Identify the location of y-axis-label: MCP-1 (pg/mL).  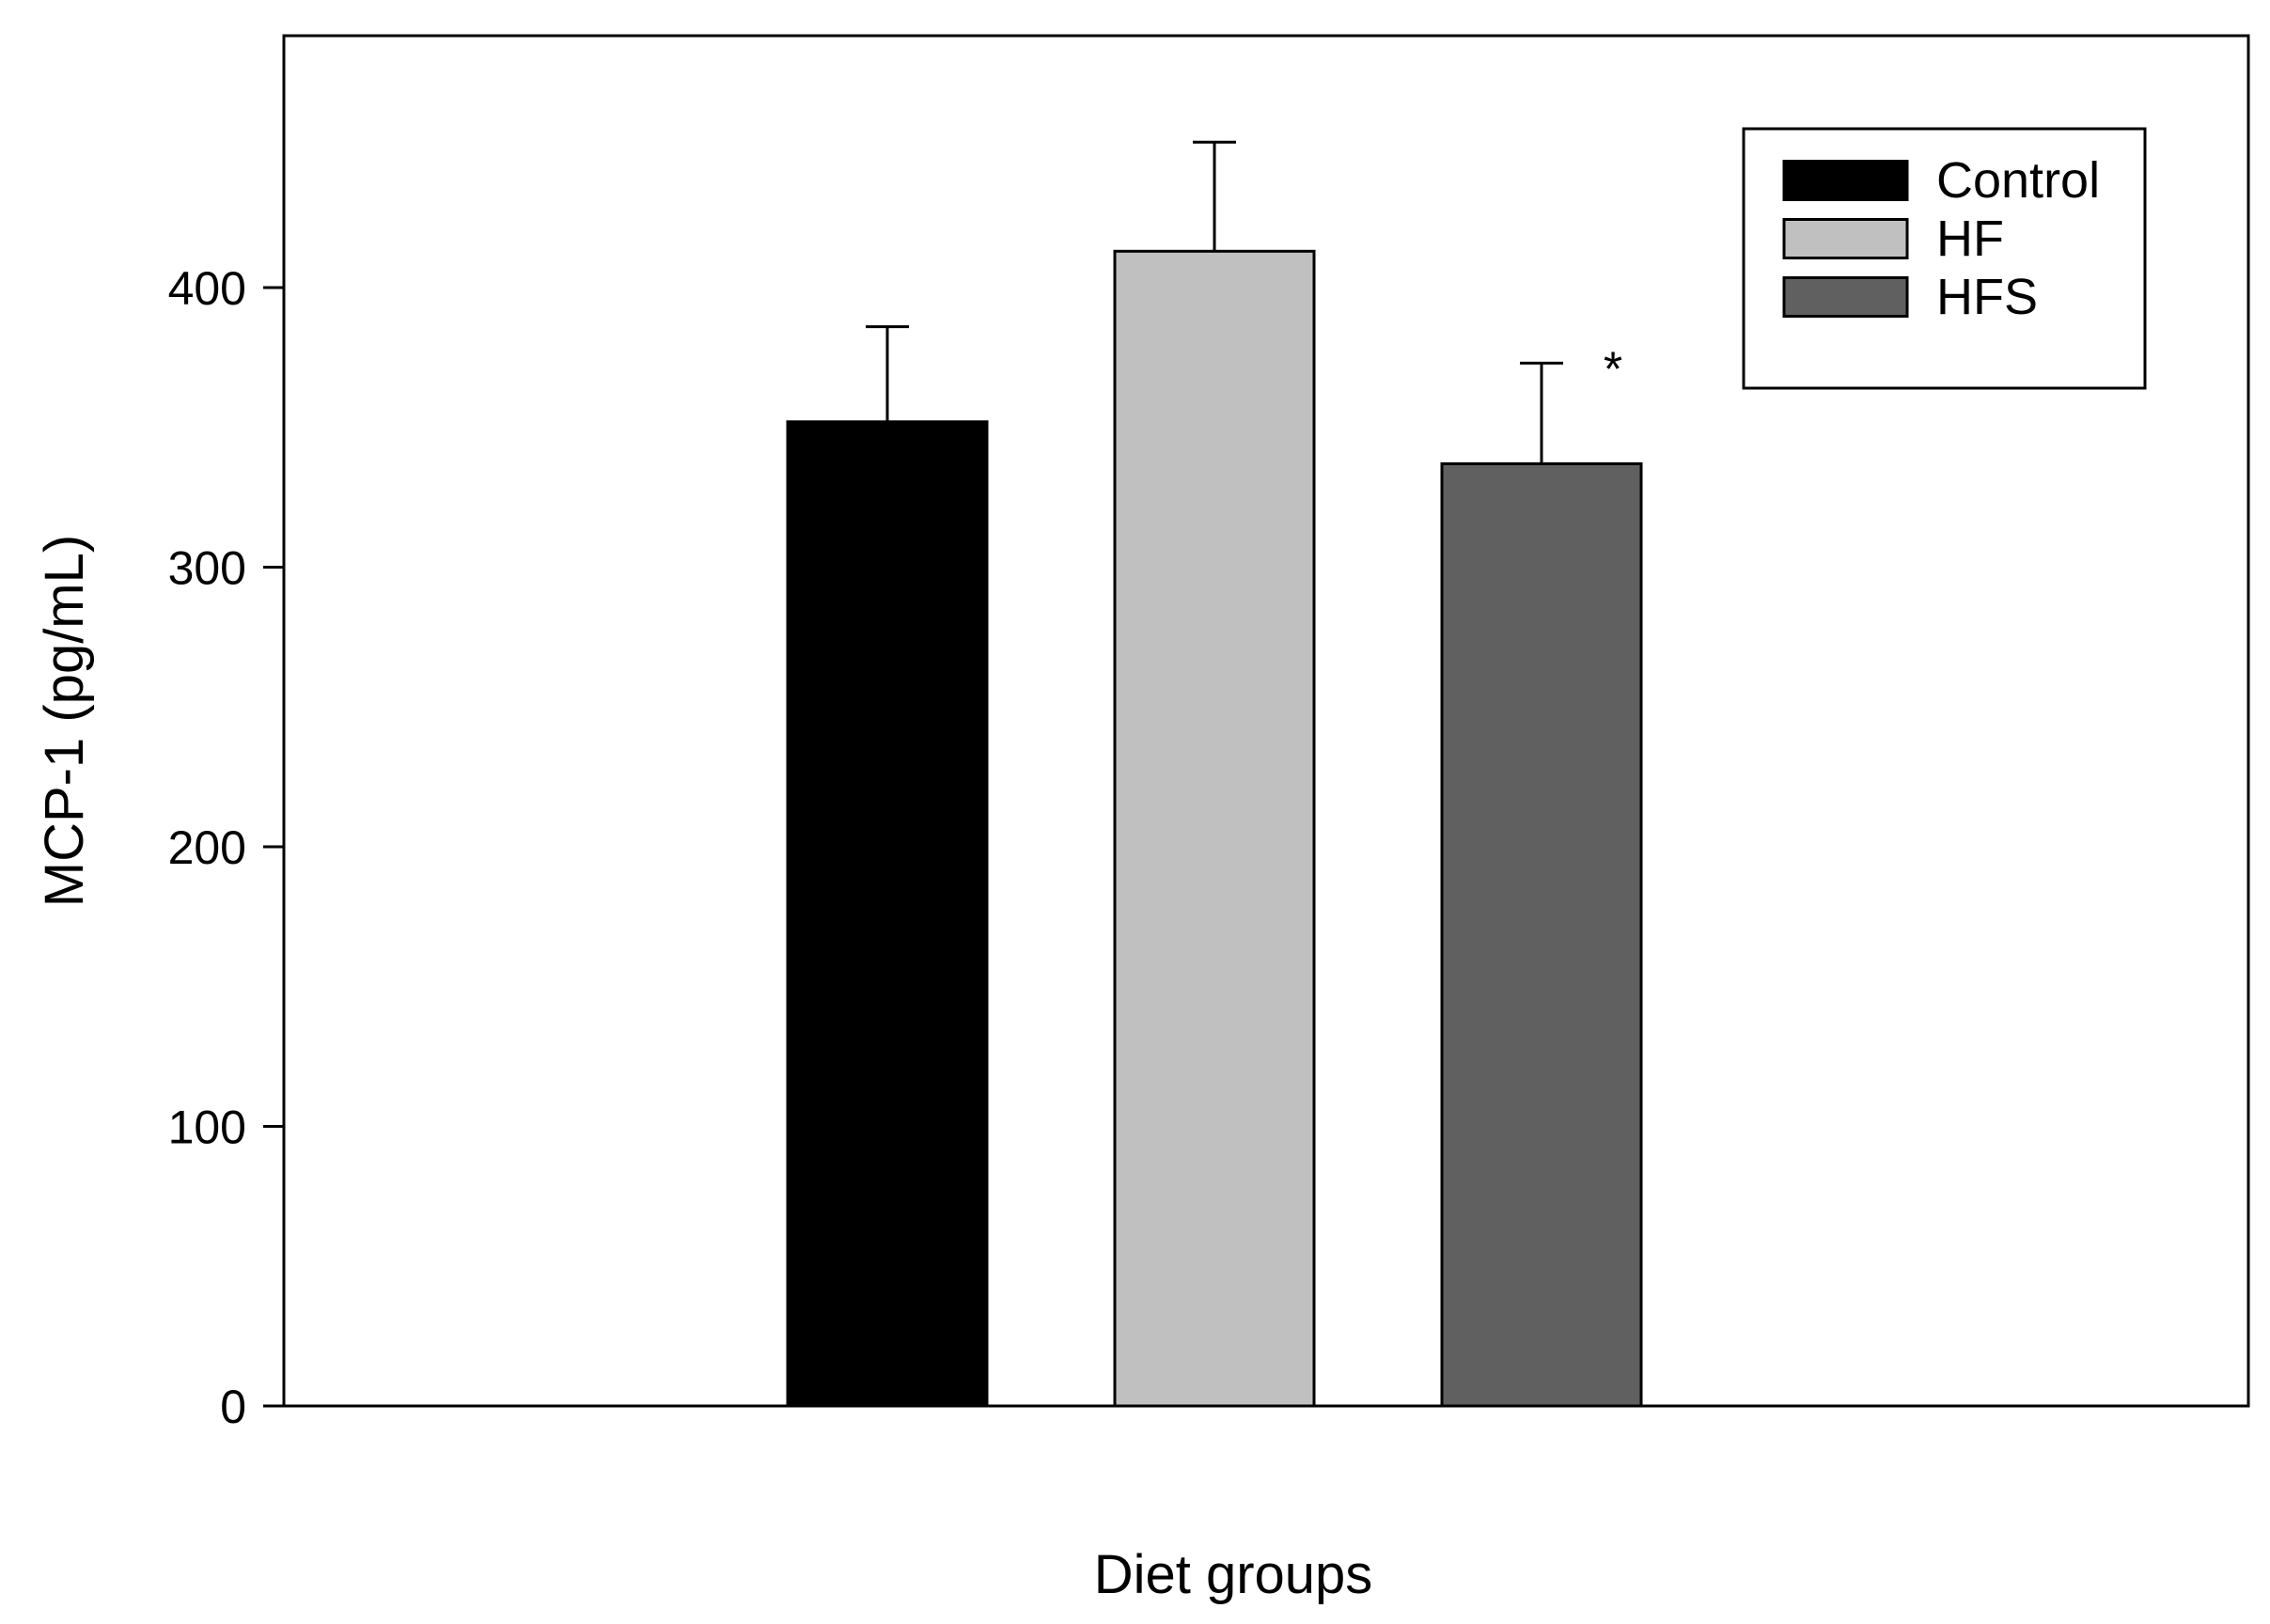
(64, 721).